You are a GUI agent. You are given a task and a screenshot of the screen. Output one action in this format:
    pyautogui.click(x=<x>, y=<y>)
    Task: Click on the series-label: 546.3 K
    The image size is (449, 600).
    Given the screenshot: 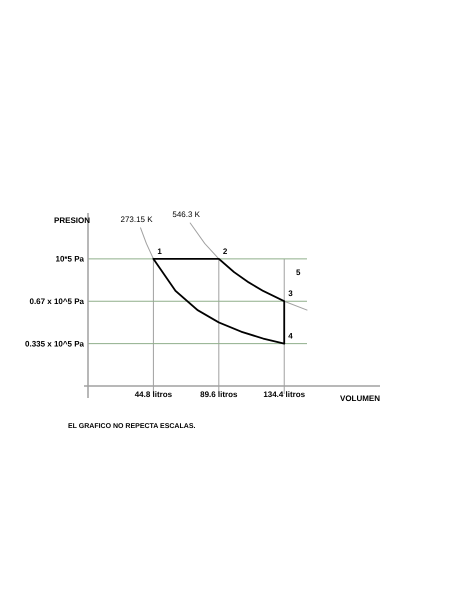 What is the action you would take?
    pyautogui.click(x=186, y=214)
    